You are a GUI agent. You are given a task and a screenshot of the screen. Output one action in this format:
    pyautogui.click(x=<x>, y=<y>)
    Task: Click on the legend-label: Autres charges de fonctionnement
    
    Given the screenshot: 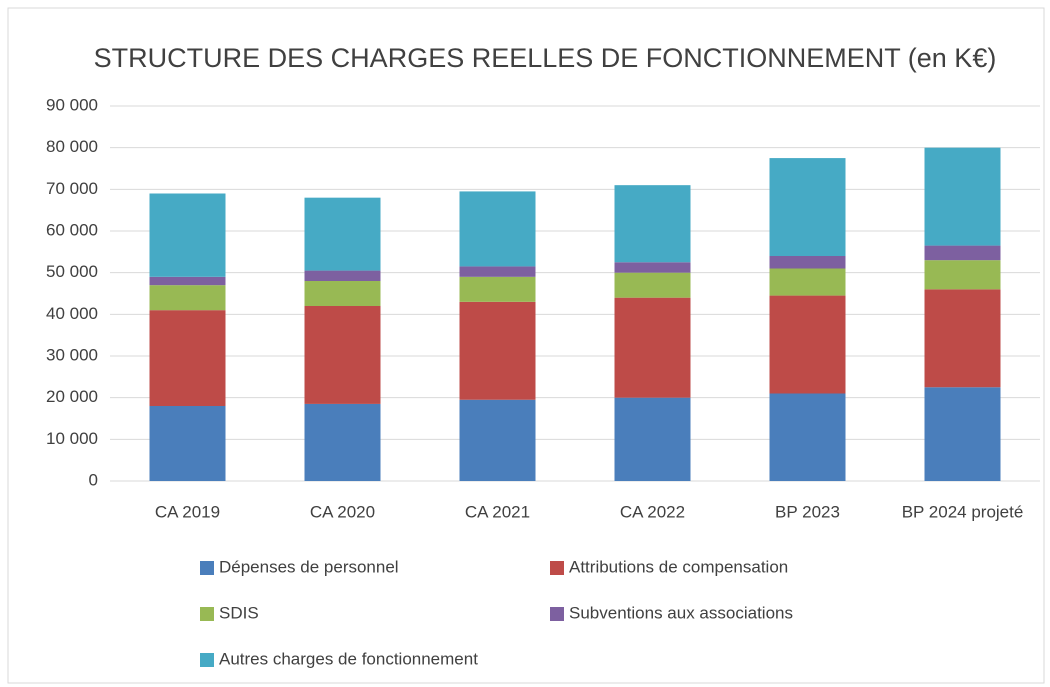 What is the action you would take?
    pyautogui.click(x=348, y=658)
    